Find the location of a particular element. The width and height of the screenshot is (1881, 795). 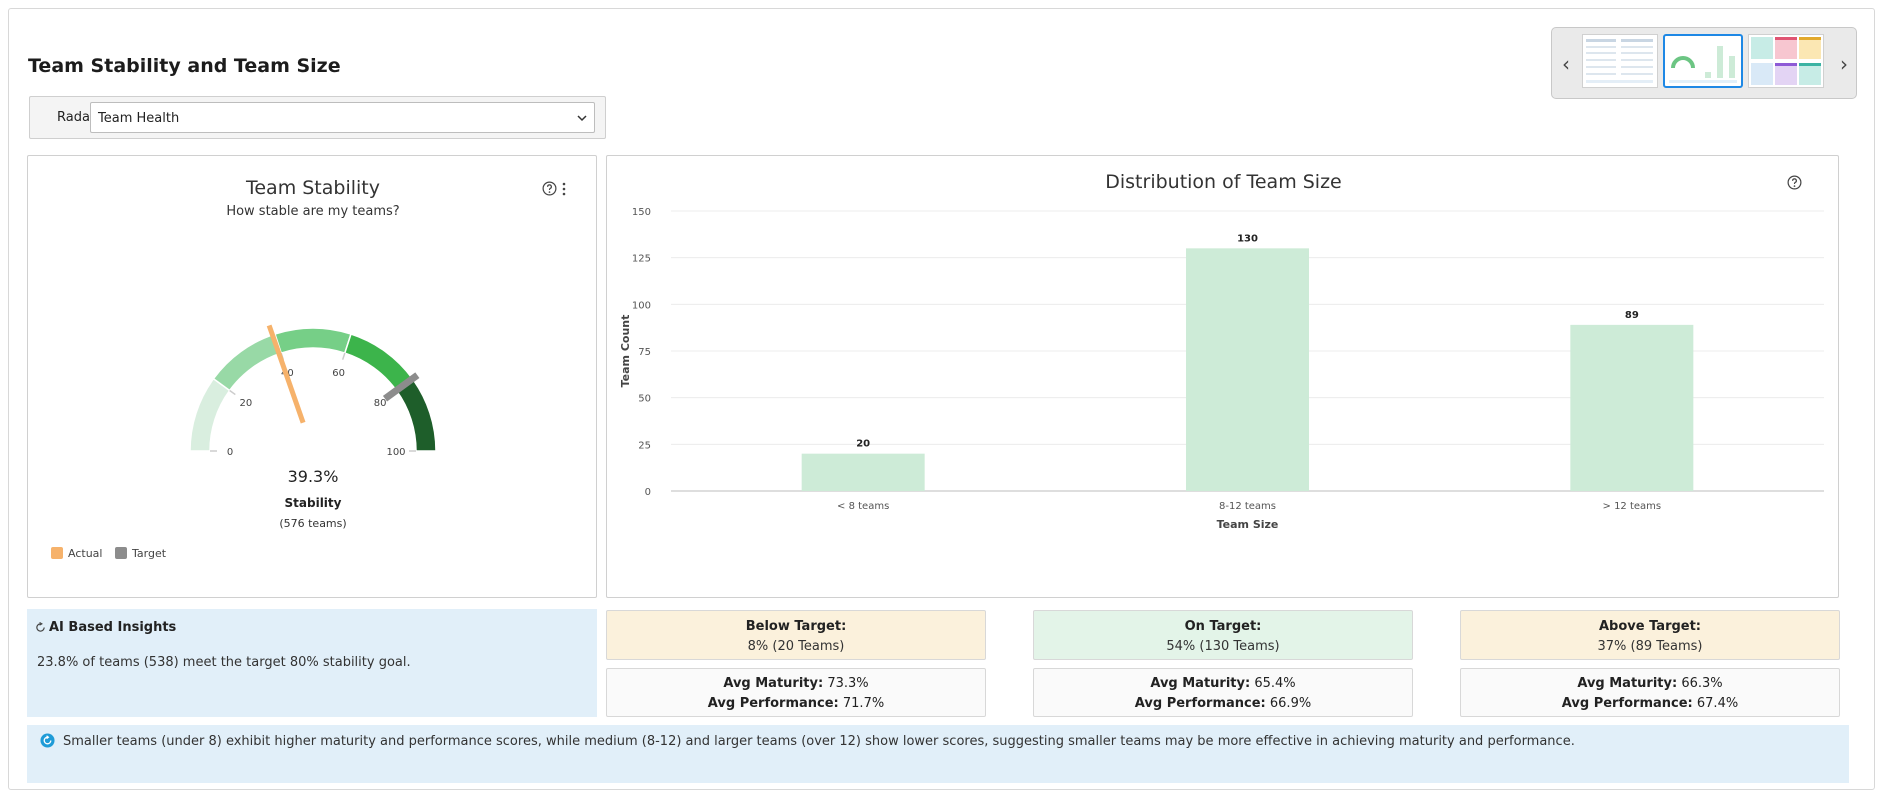

avg-performance: Avg Performance: 67.4% is located at coordinates (1650, 703).